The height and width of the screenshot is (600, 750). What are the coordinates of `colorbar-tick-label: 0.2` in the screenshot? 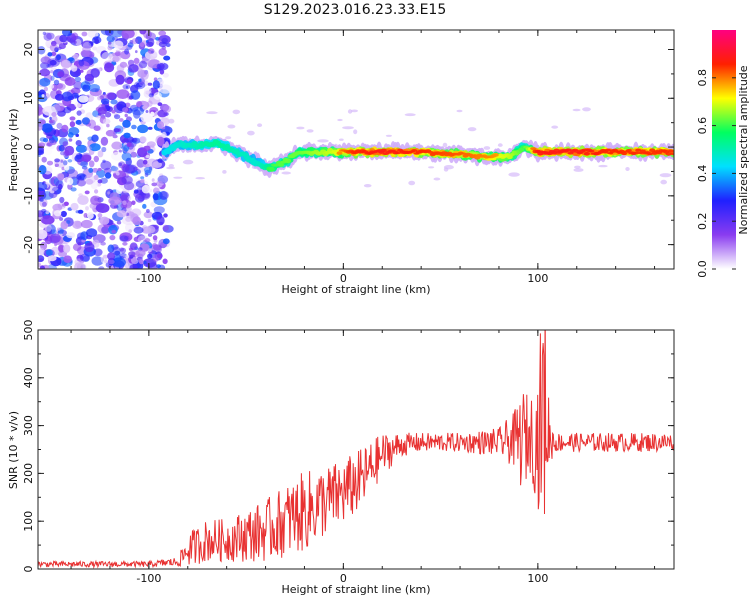 It's located at (702, 221).